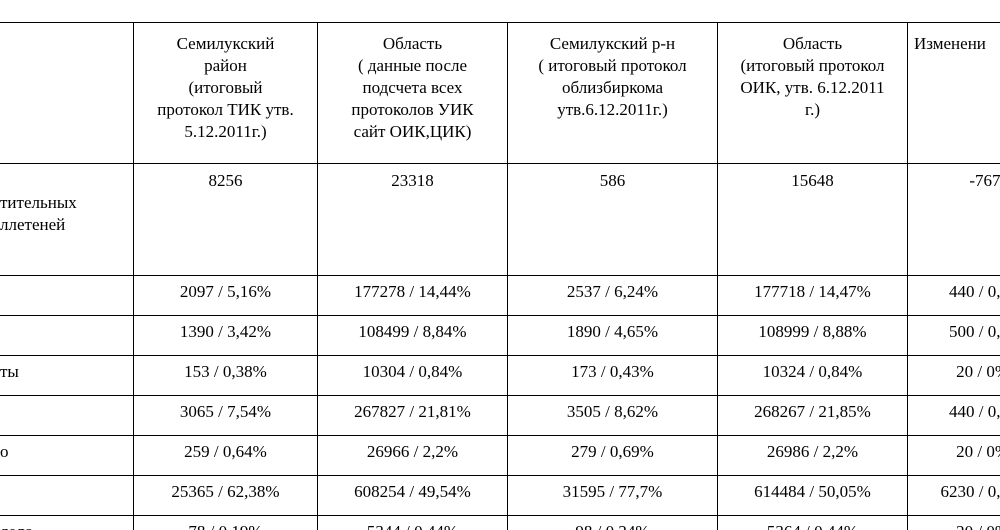 This screenshot has height=530, width=1000. Describe the element at coordinates (4, 451) in the screenshot. I see `cell-line: о` at that location.